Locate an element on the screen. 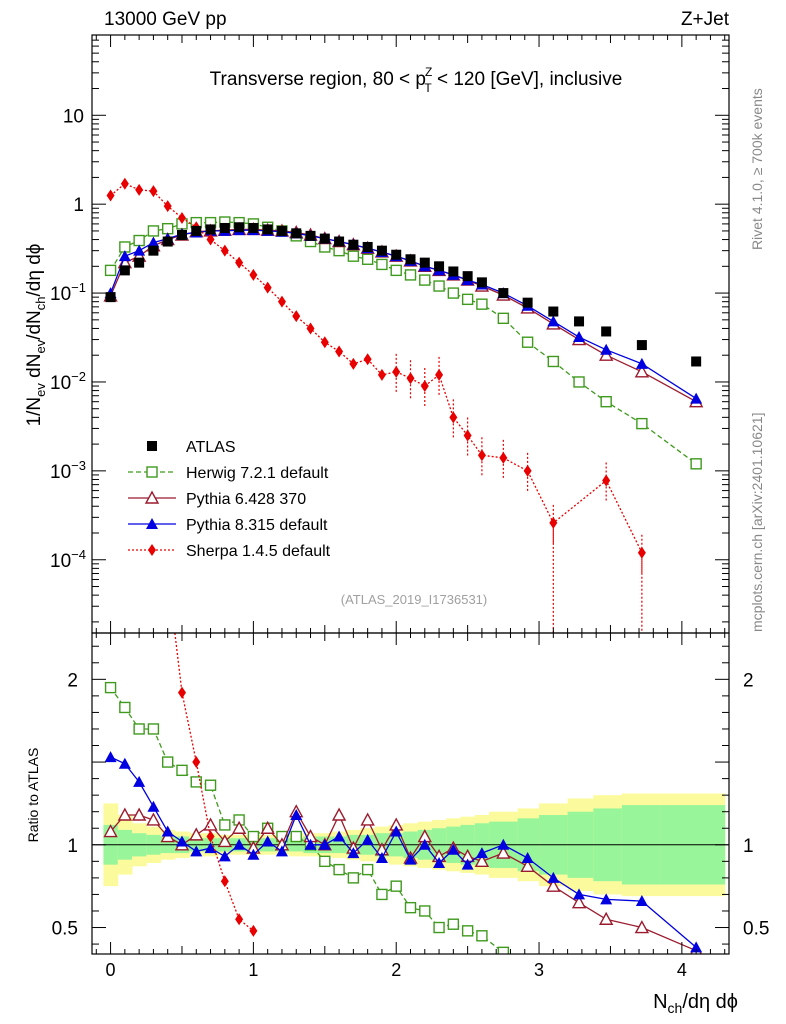  ratio-y-tick-label-right: 2 is located at coordinates (748, 680).